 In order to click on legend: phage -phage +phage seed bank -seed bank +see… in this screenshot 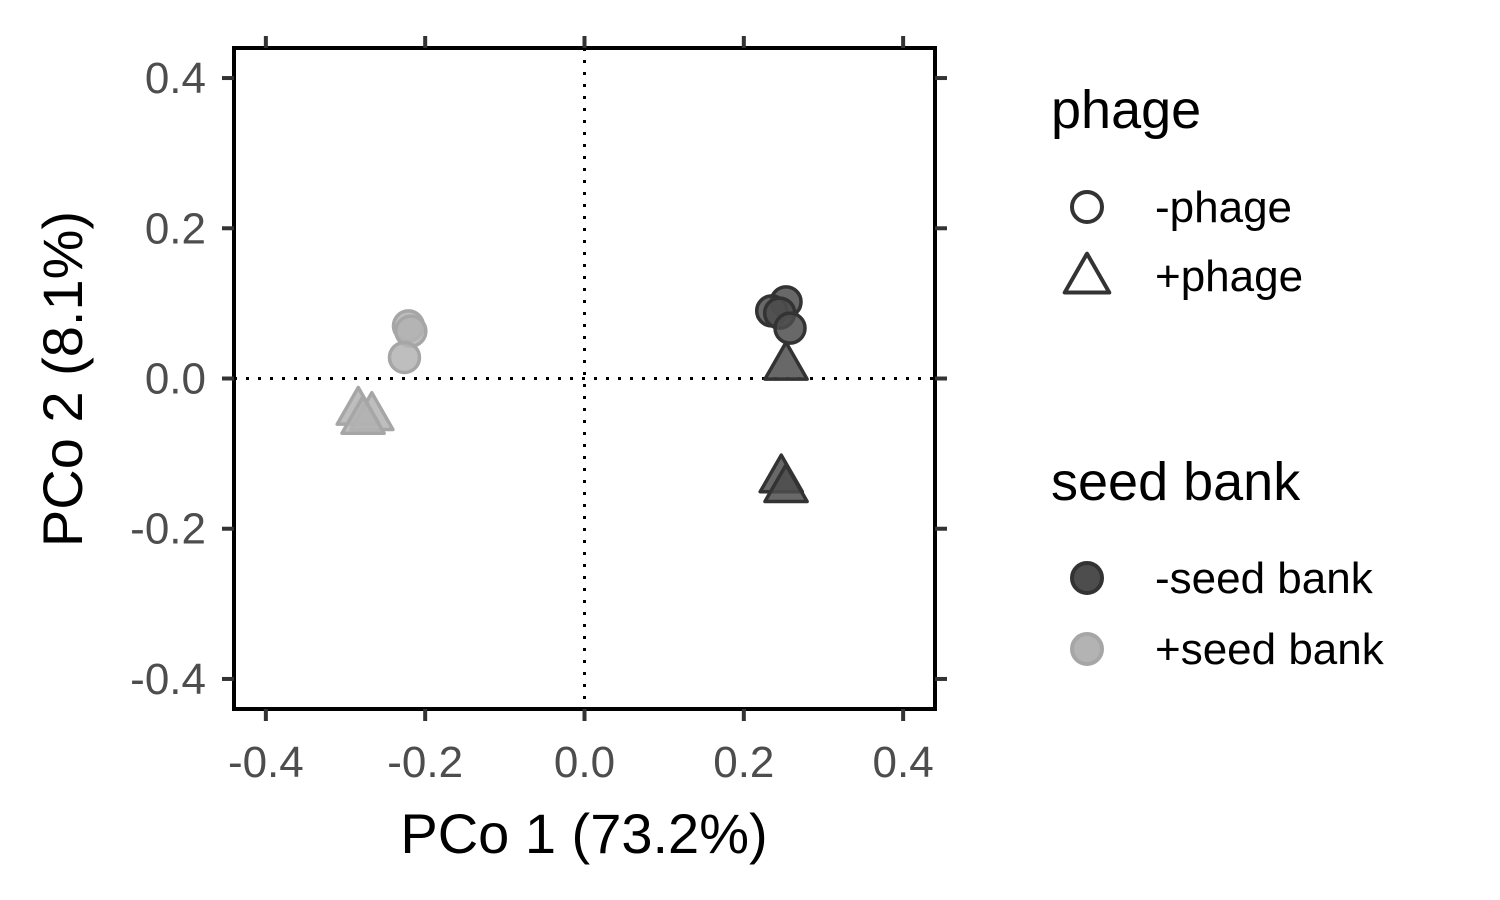, I will do `click(1218, 377)`.